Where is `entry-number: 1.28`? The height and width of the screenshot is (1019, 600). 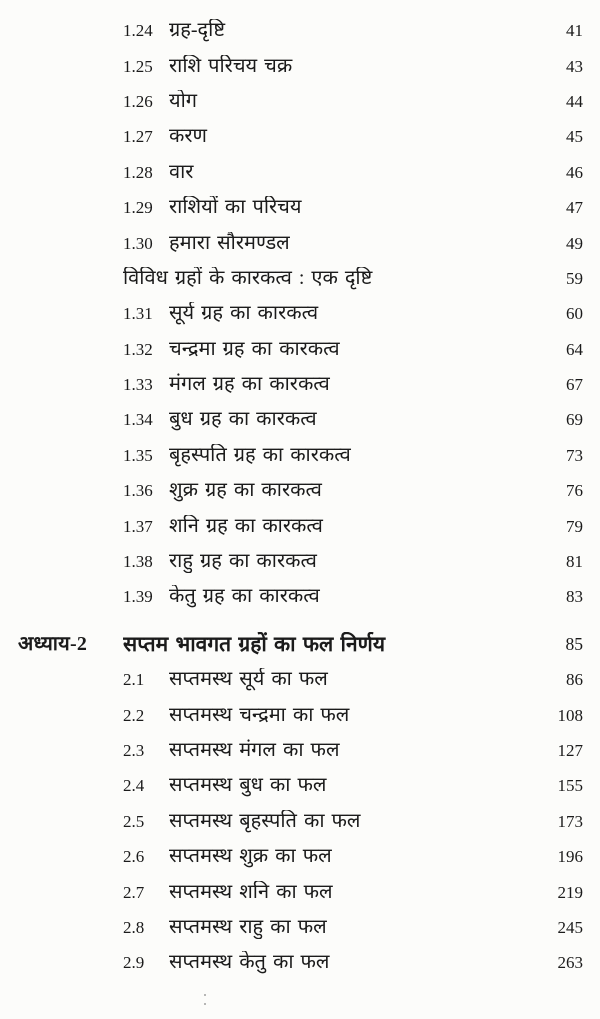 entry-number: 1.28 is located at coordinates (138, 172).